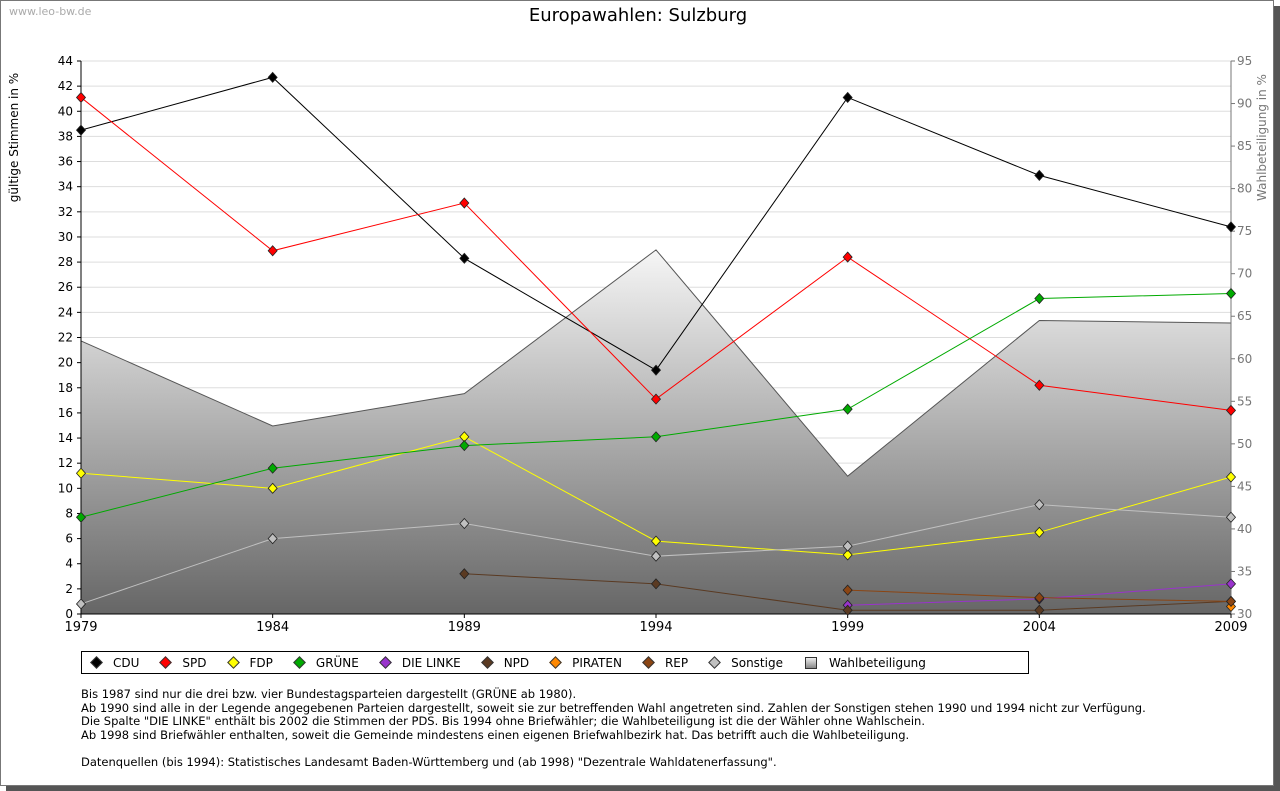 The image size is (1280, 791). What do you see at coordinates (1244, 231) in the screenshot?
I see `y2-tick-label: 75` at bounding box center [1244, 231].